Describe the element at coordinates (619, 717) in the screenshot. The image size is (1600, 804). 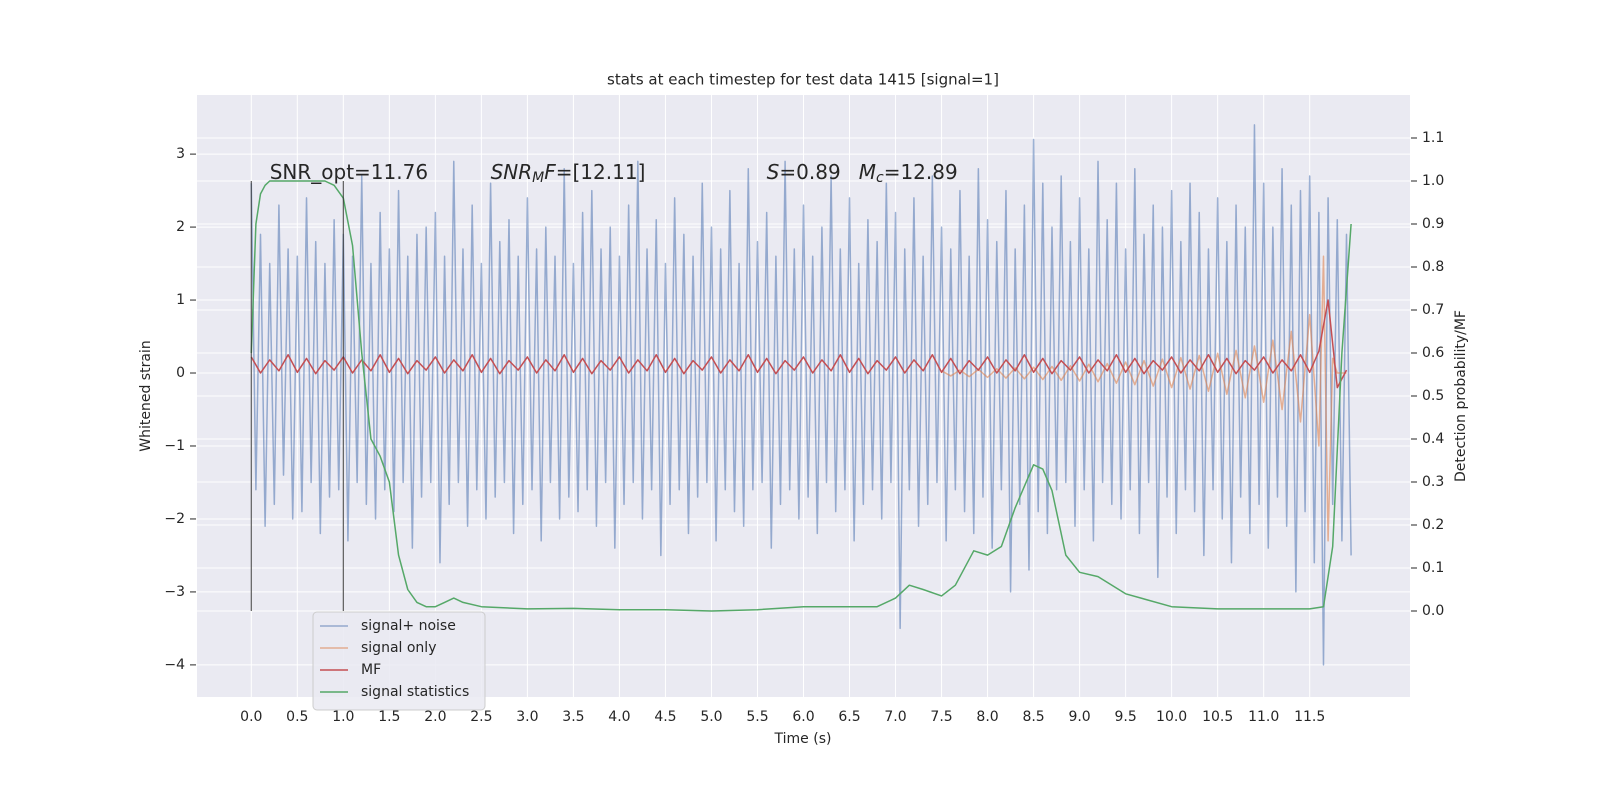
I see `x-tick-label: 4.0` at that location.